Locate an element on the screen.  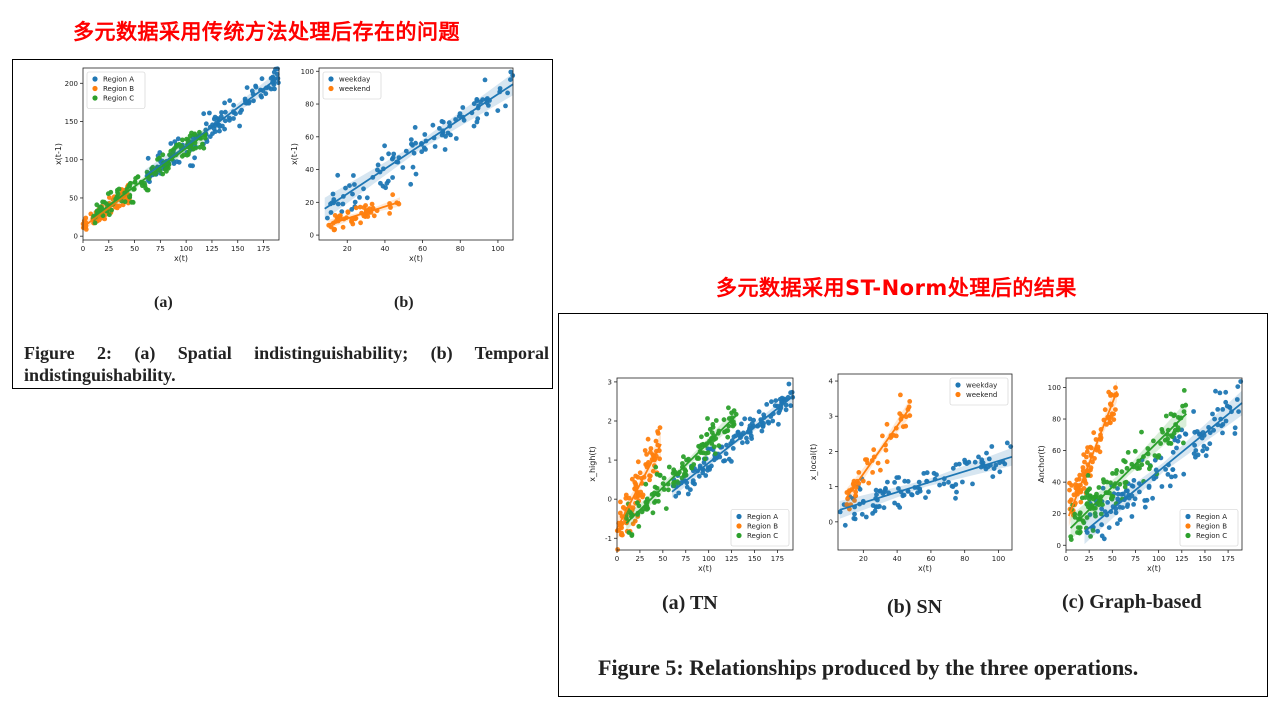
y-tick-label: 100 is located at coordinates (307, 72).